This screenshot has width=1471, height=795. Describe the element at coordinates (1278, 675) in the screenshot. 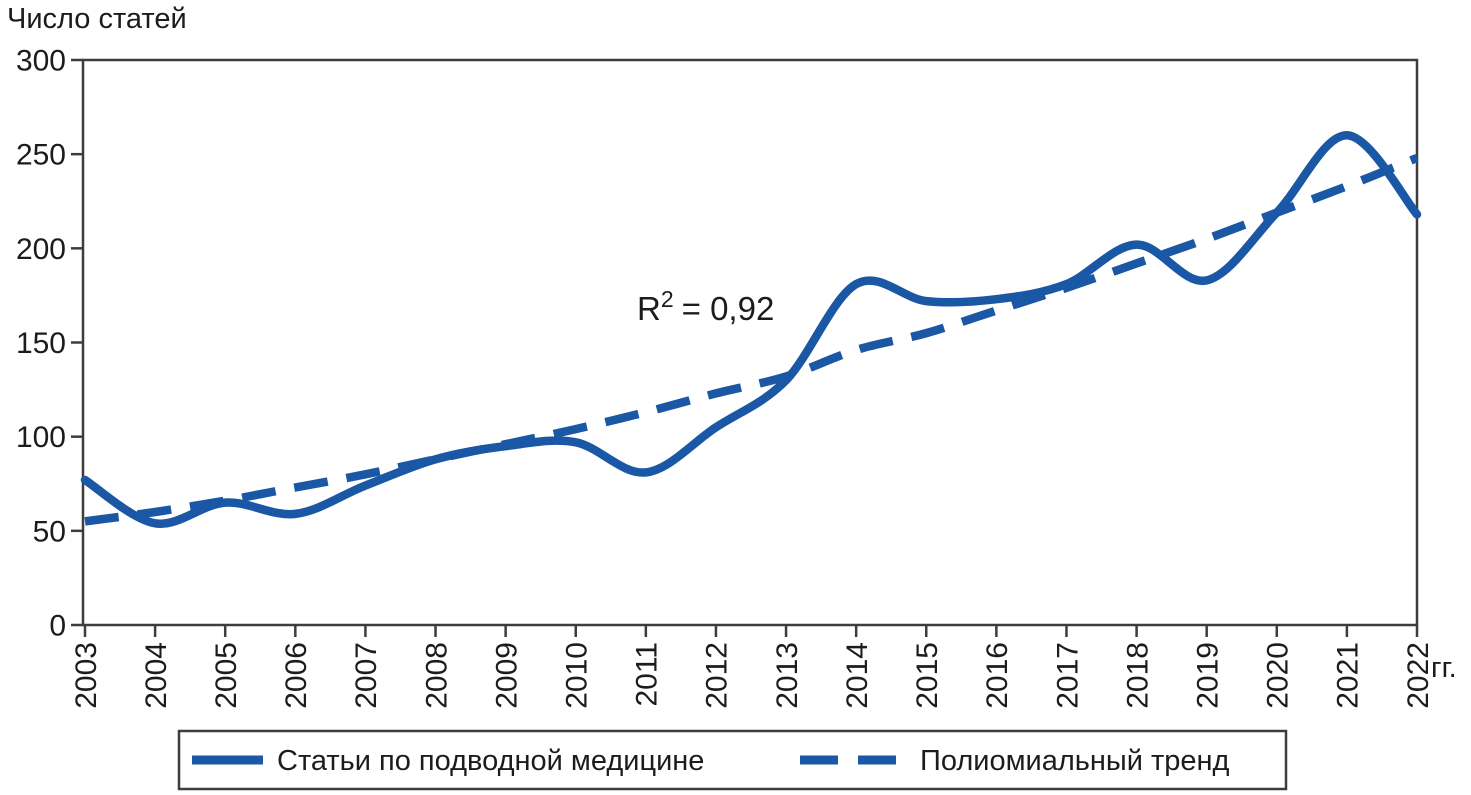

I see `x-tick-label: 2020` at that location.